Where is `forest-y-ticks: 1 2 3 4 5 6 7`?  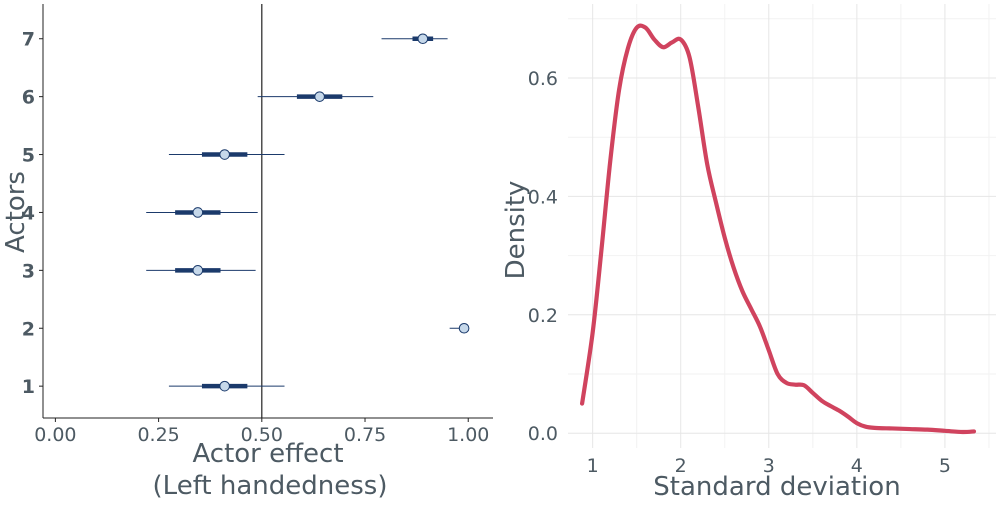 forest-y-ticks: 1 2 3 4 5 6 7 is located at coordinates (32, 213).